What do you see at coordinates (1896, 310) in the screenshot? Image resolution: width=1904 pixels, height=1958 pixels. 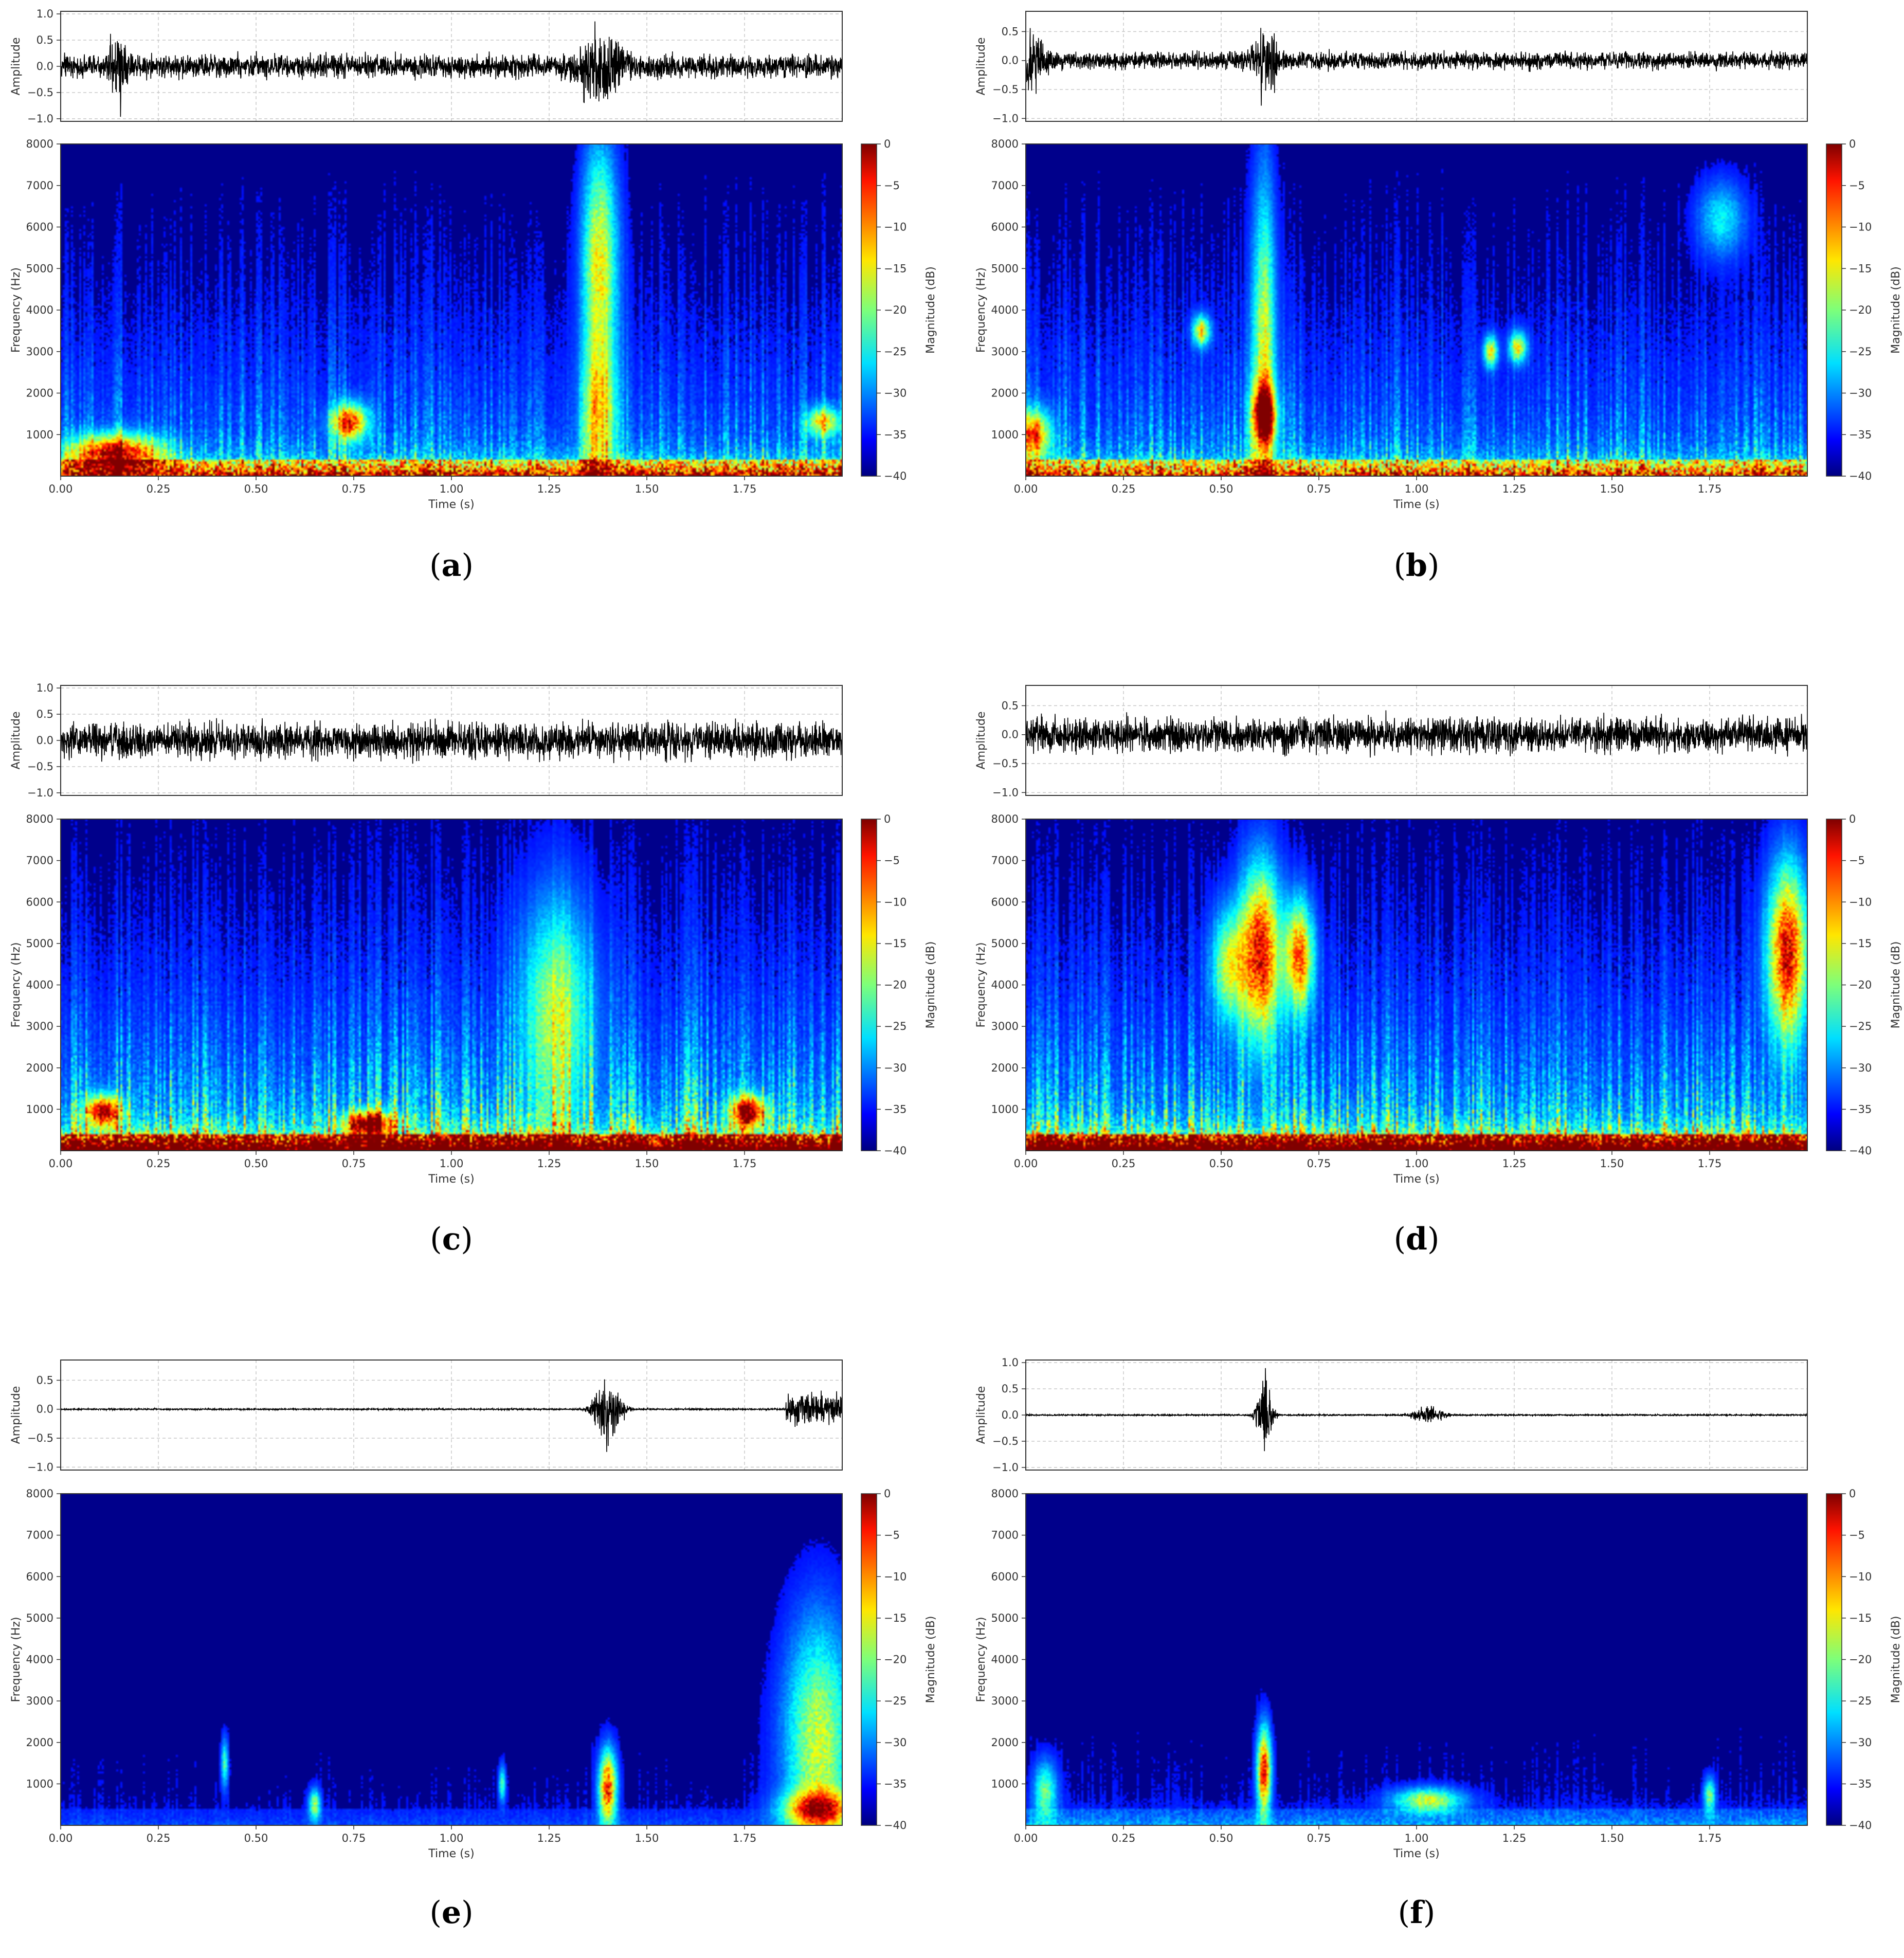 I see `colorbar-label: Magnitude (dB)` at bounding box center [1896, 310].